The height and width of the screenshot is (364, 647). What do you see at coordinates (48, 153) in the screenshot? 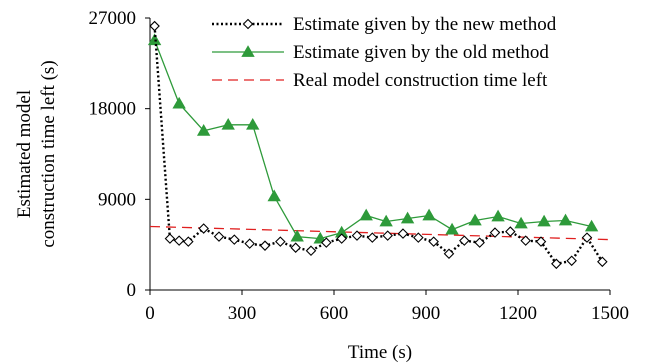
I see `y-axis-label-line-2: construction time left (s)` at bounding box center [48, 153].